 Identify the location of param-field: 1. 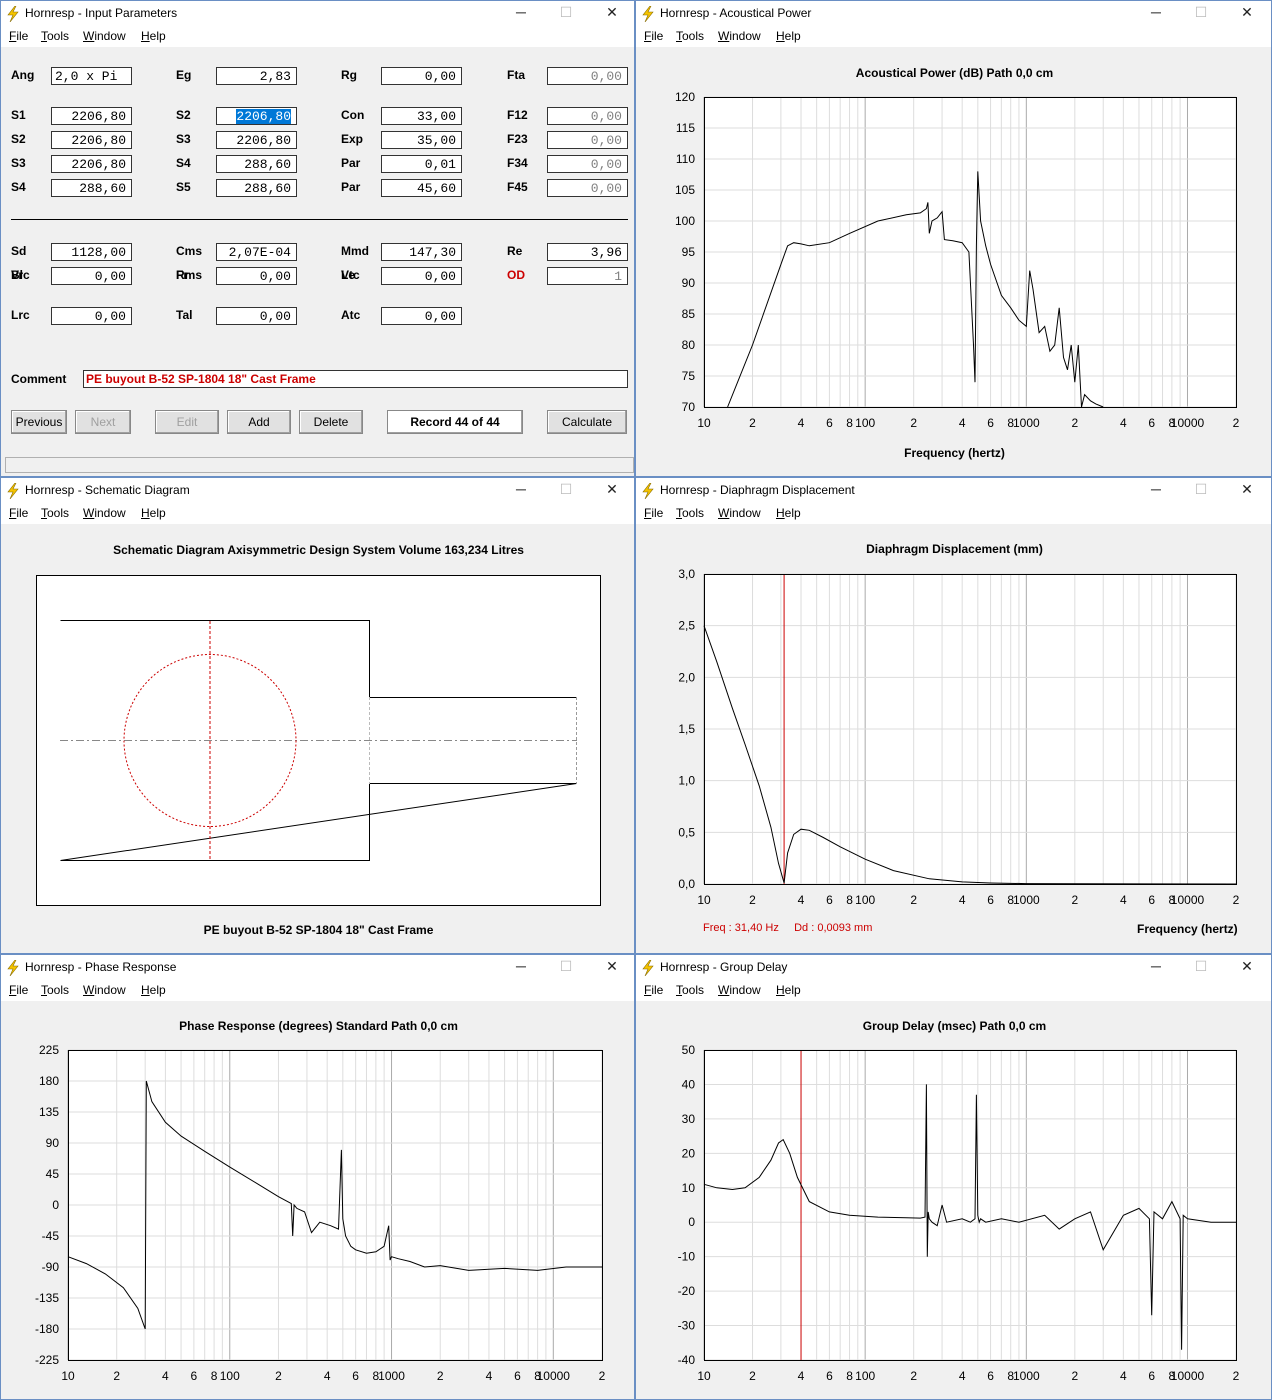
(587, 276).